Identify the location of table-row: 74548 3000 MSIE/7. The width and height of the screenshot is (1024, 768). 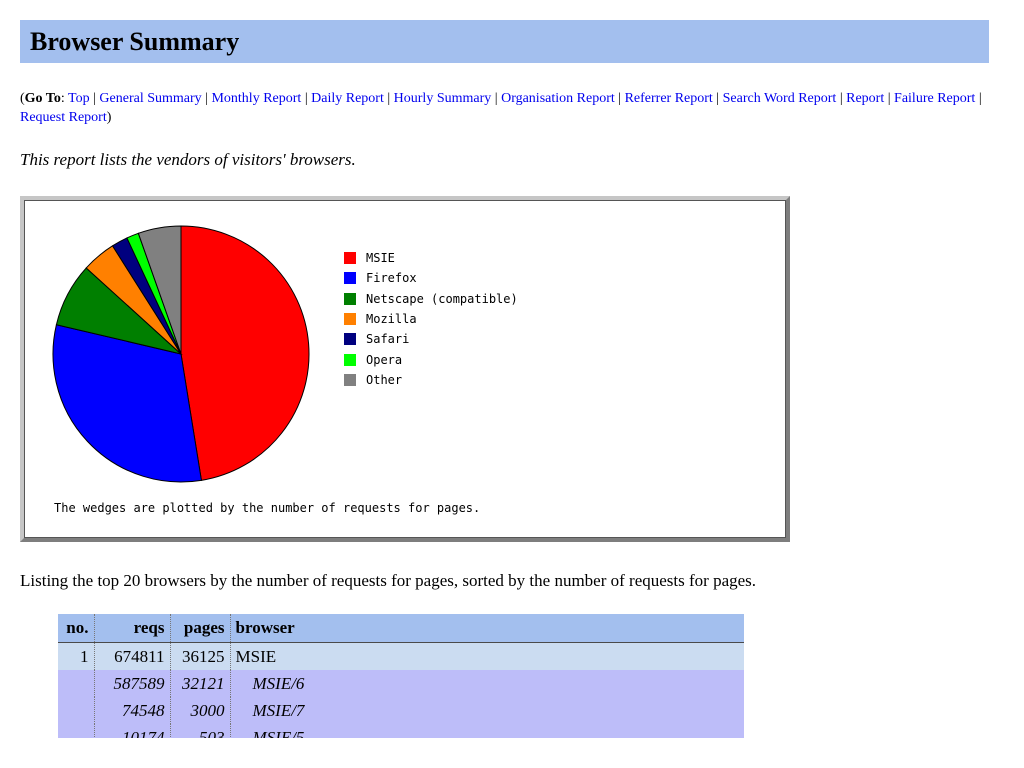
(401, 710).